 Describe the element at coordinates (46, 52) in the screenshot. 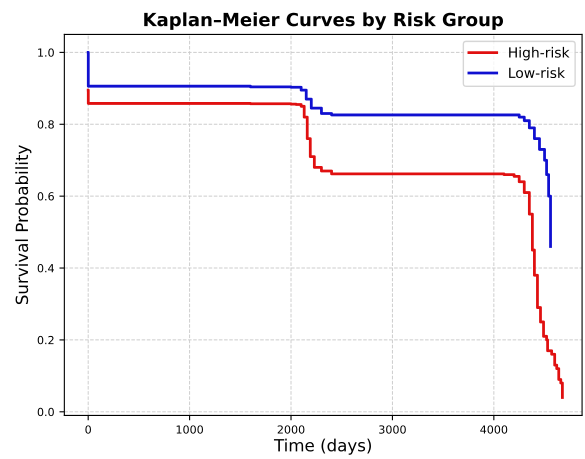

I see `y-tick-label: 1.0` at that location.